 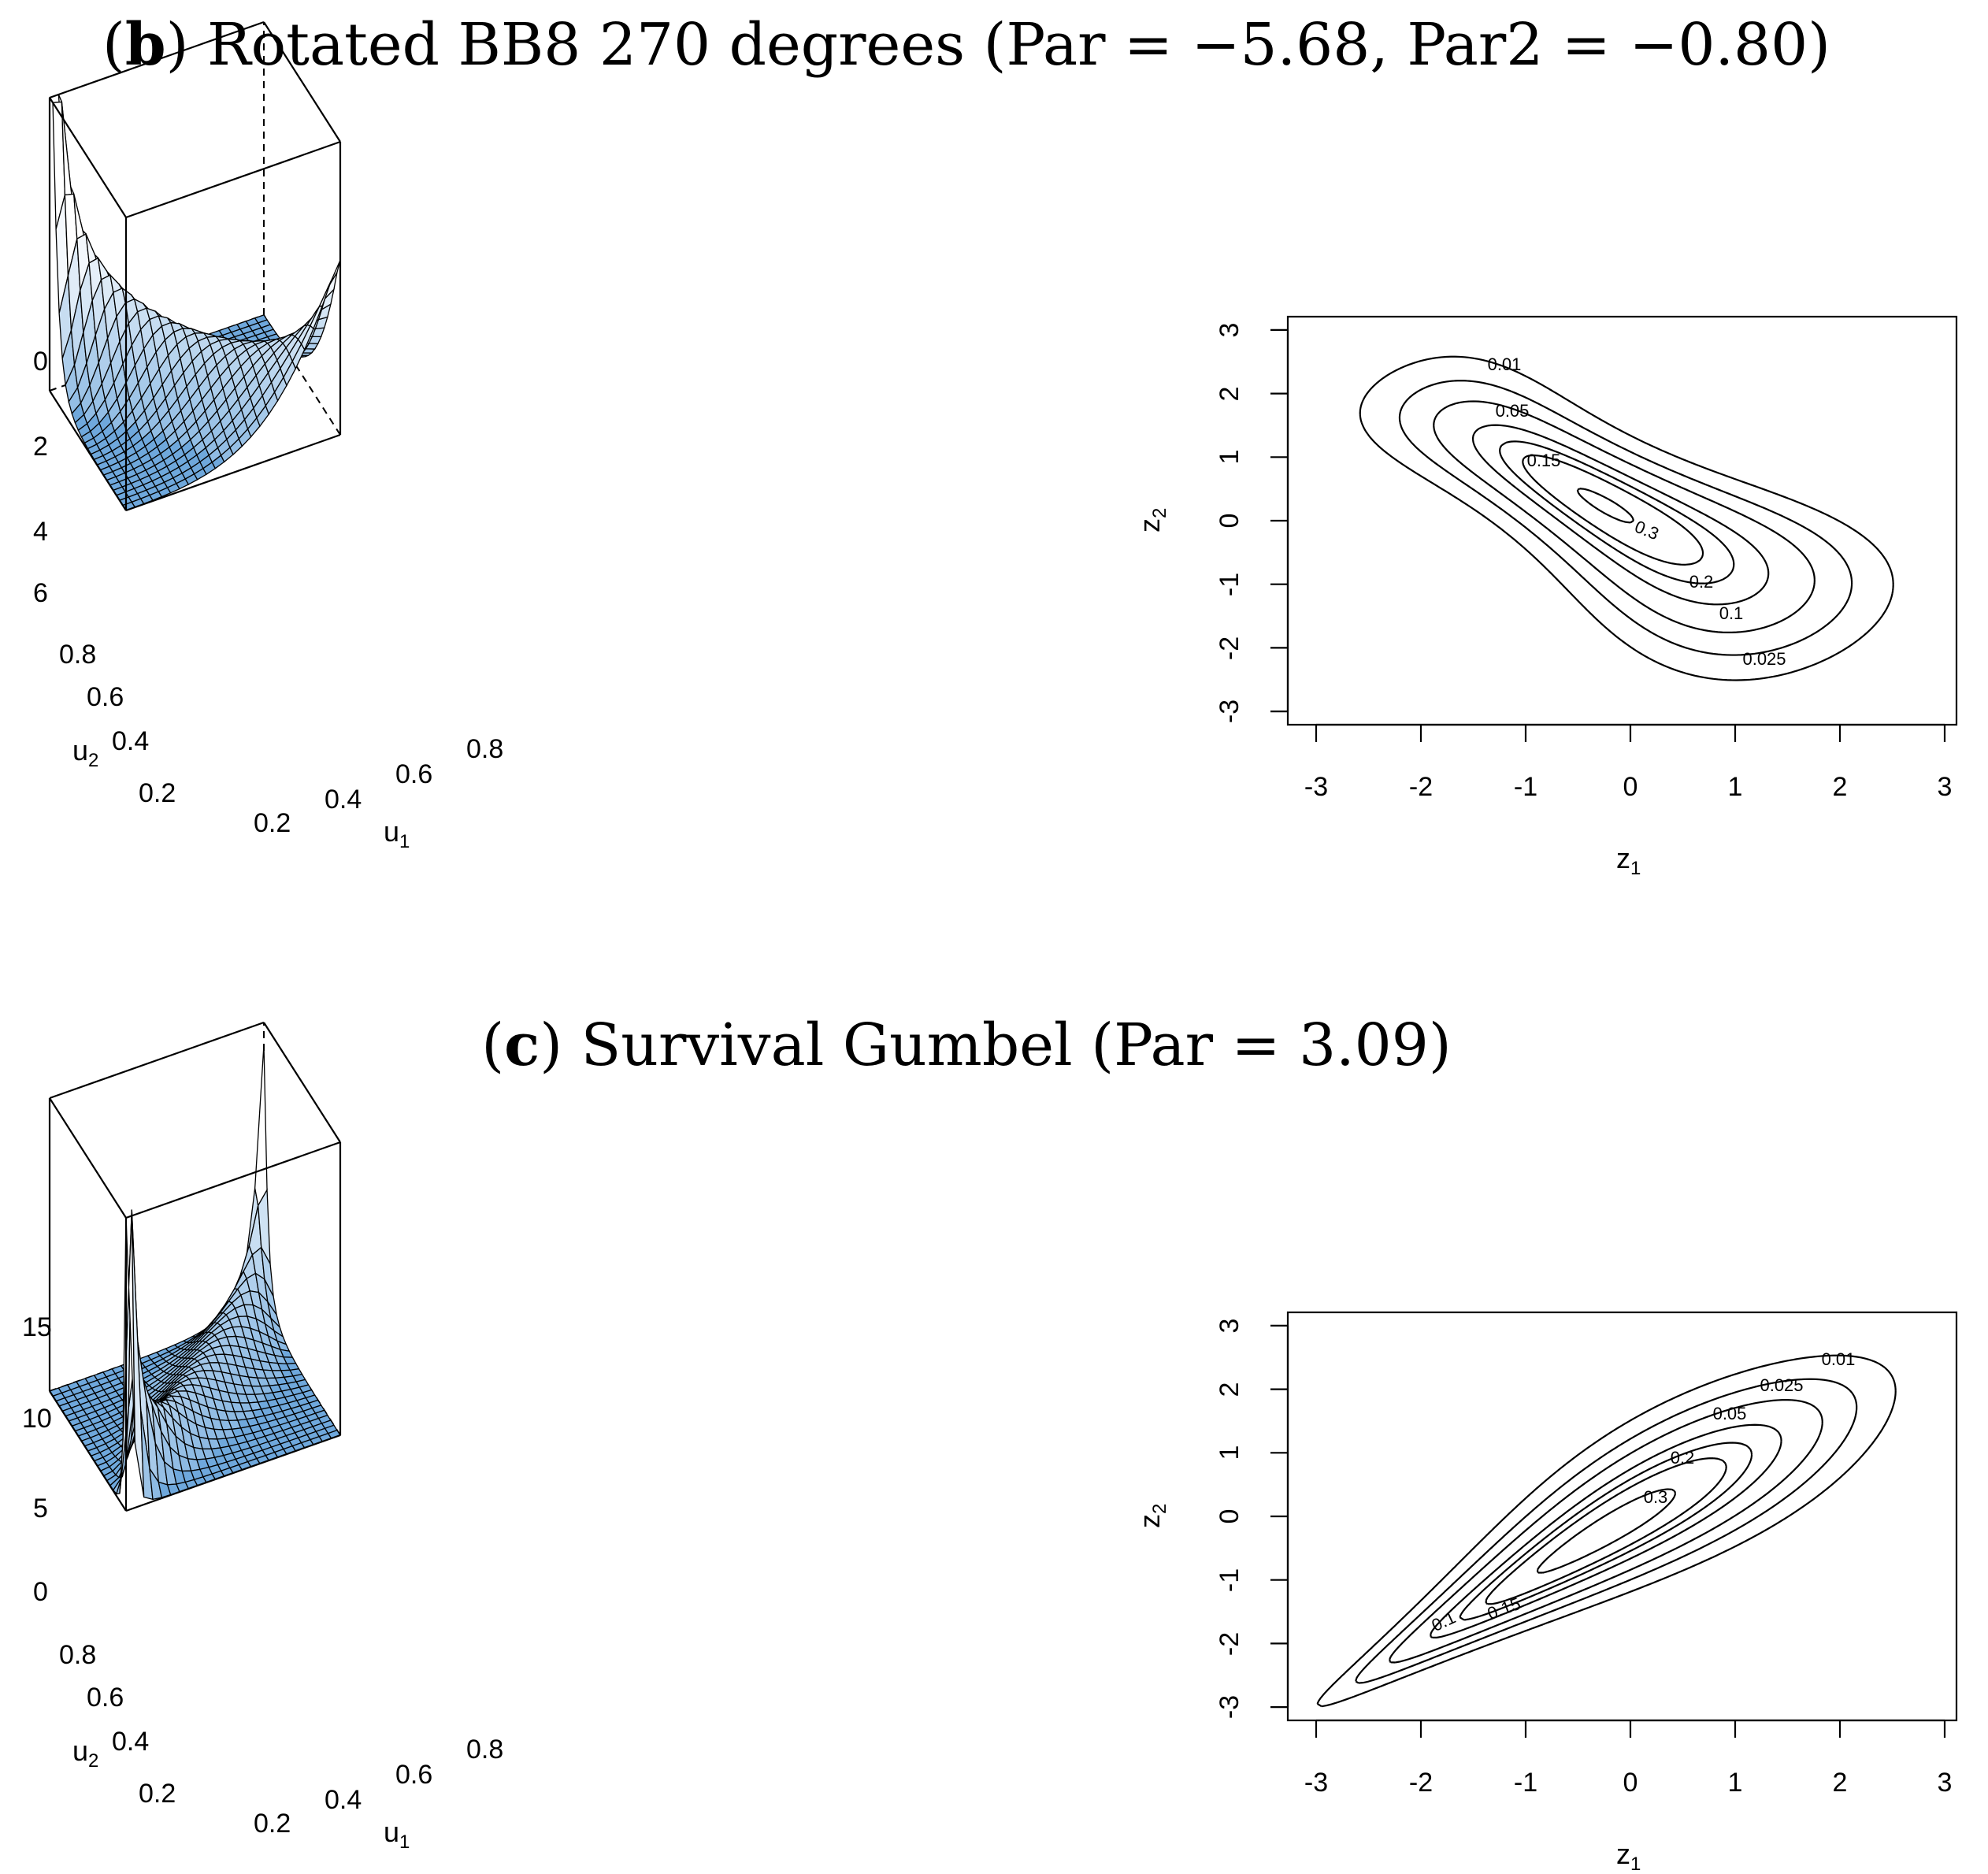 I want to click on x-tick: -1, so click(x=1525, y=787).